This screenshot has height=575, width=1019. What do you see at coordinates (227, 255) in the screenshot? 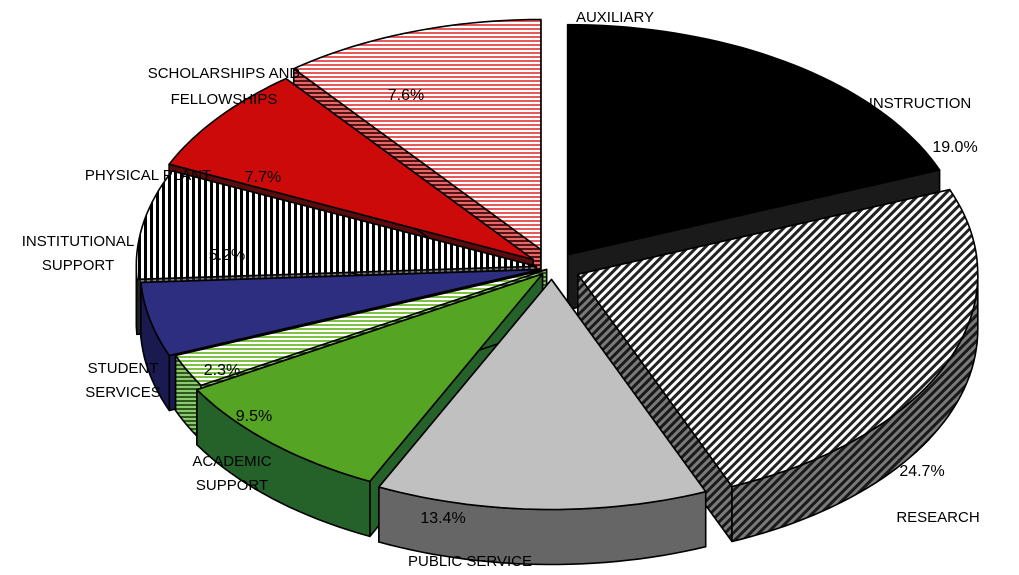
I see `value-label-institutional-support: 5.2%` at bounding box center [227, 255].